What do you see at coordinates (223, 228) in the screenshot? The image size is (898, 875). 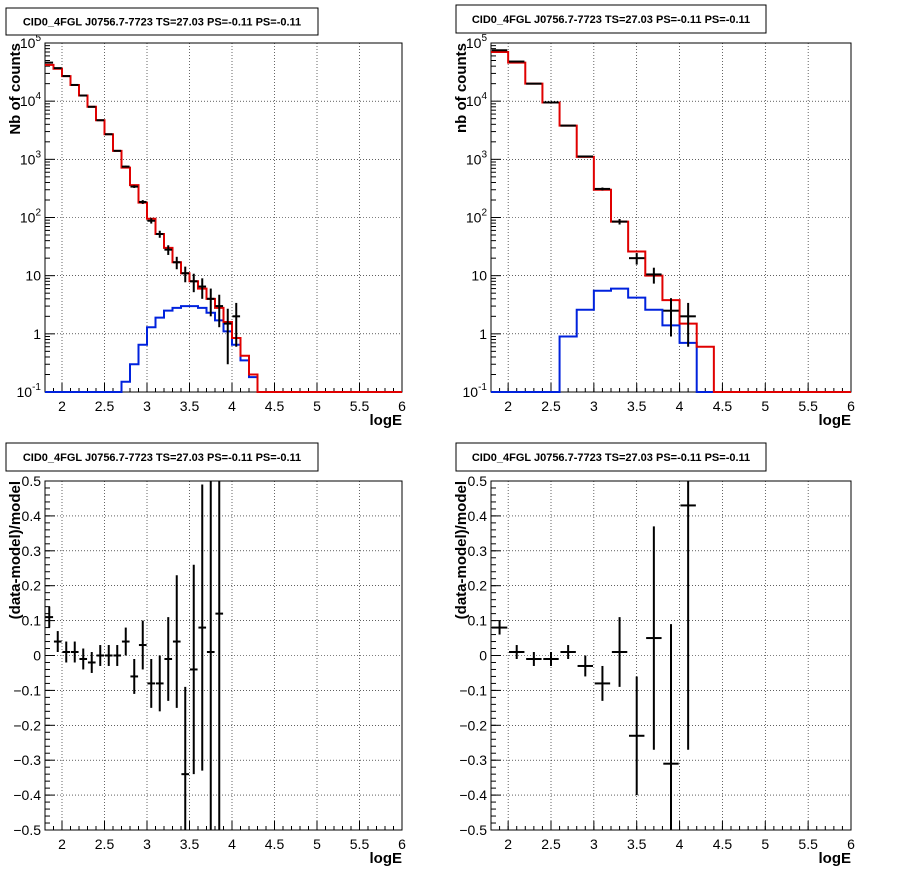 I see `model-histogram` at bounding box center [223, 228].